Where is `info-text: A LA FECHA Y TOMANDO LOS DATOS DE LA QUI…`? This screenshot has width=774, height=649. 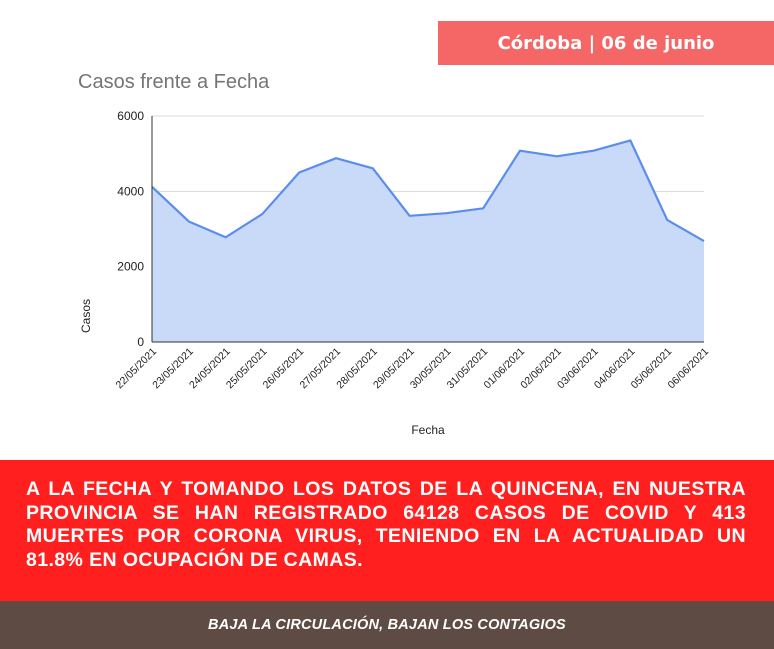
info-text: A LA FECHA Y TOMANDO LOS DATOS DE LA QUI… is located at coordinates (386, 524).